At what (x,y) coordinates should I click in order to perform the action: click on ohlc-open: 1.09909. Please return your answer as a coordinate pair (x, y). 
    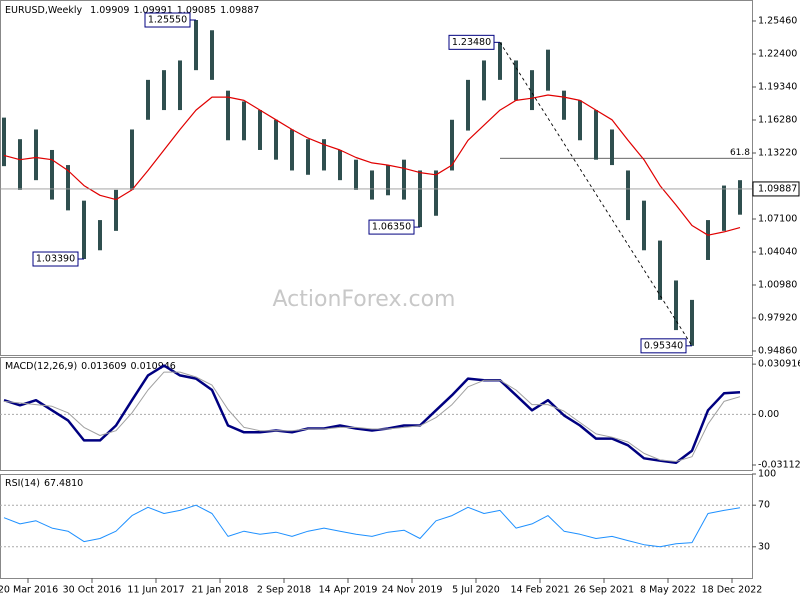
    Looking at the image, I should click on (109, 10).